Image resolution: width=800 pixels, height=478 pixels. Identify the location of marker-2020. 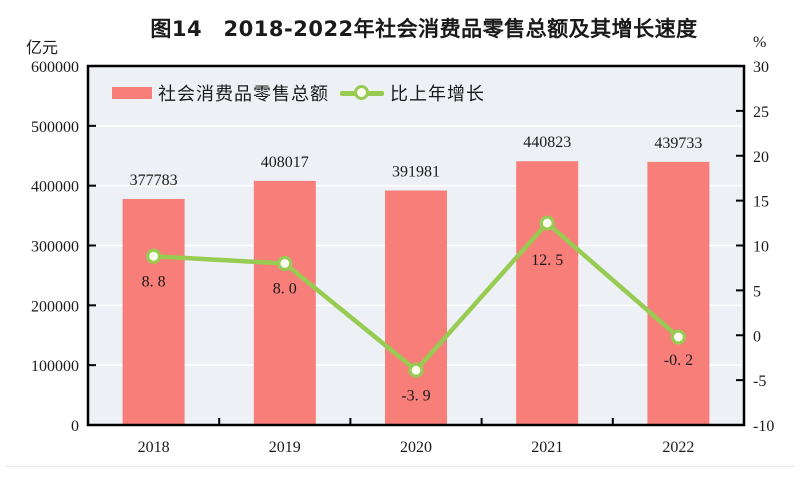
(416, 370).